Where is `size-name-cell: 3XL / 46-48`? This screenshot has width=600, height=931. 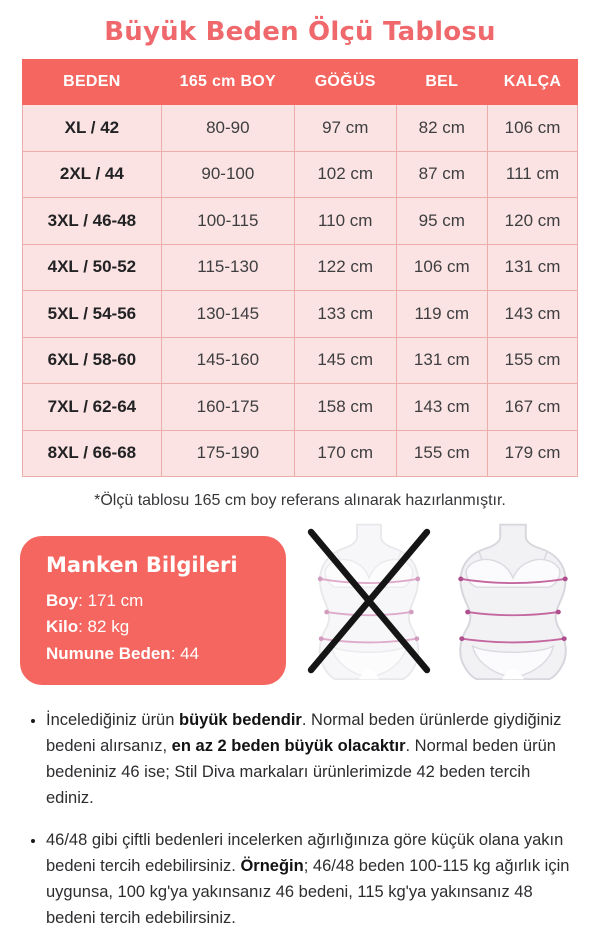 size-name-cell: 3XL / 46-48 is located at coordinates (92, 221).